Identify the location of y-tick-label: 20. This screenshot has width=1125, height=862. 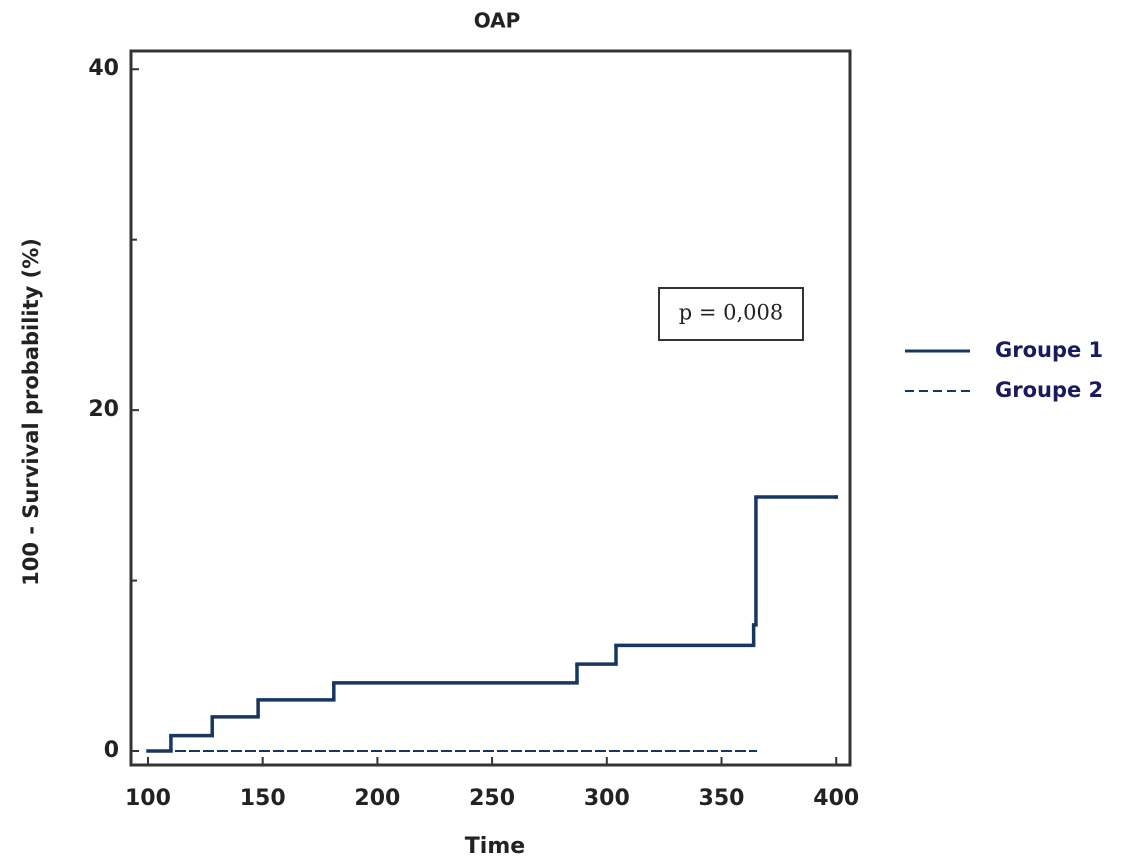
(103, 409).